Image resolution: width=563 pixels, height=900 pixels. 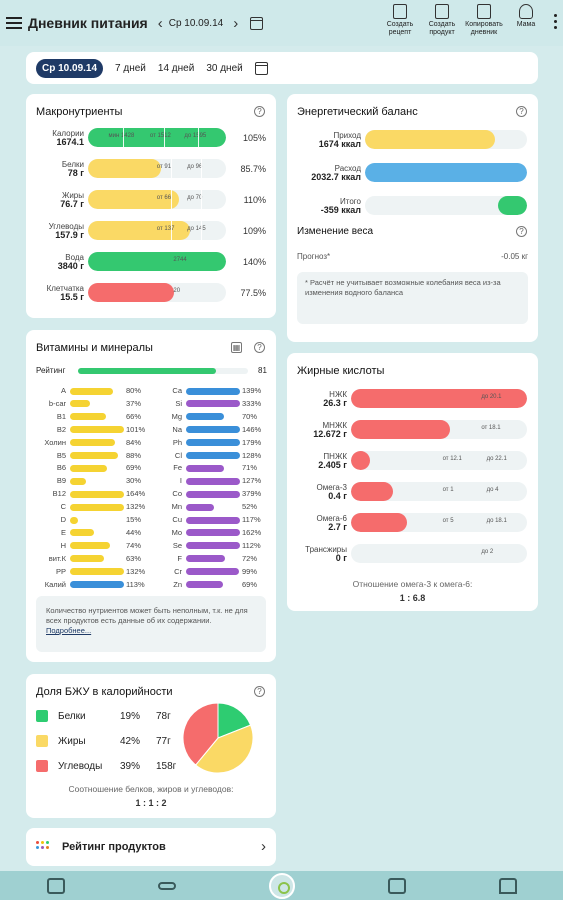 What do you see at coordinates (526, 20) in the screenshot?
I see `profile-button: Мама` at bounding box center [526, 20].